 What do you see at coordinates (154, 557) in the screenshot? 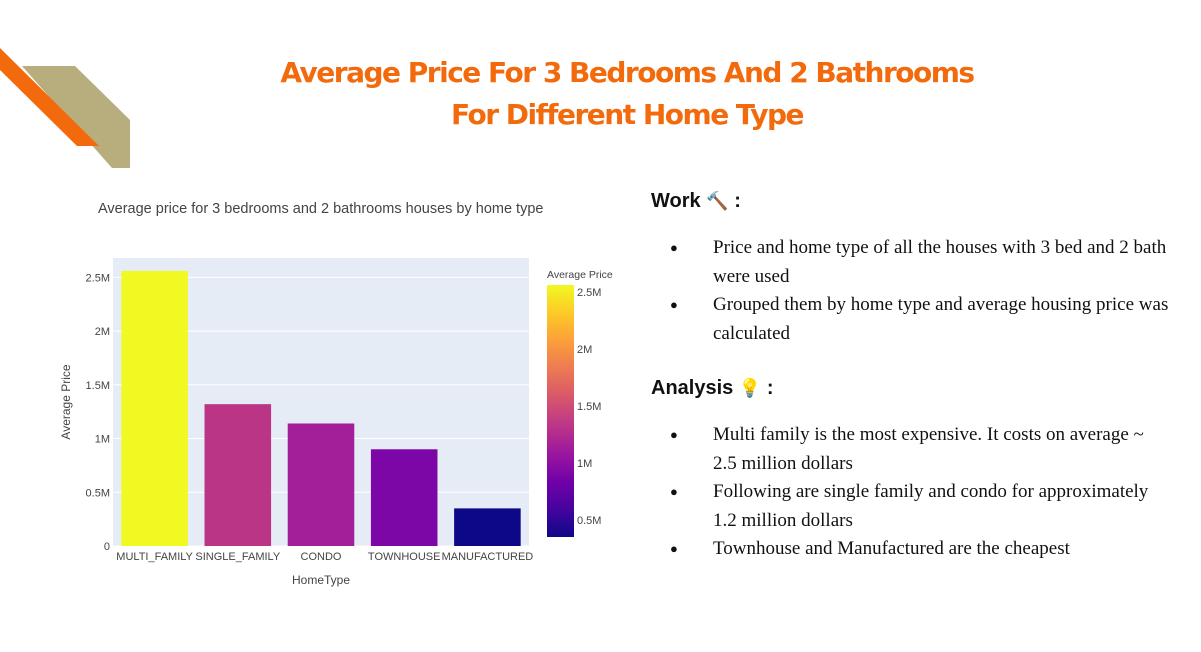
I see `x-tick-label: MULTI_FAMILY` at bounding box center [154, 557].